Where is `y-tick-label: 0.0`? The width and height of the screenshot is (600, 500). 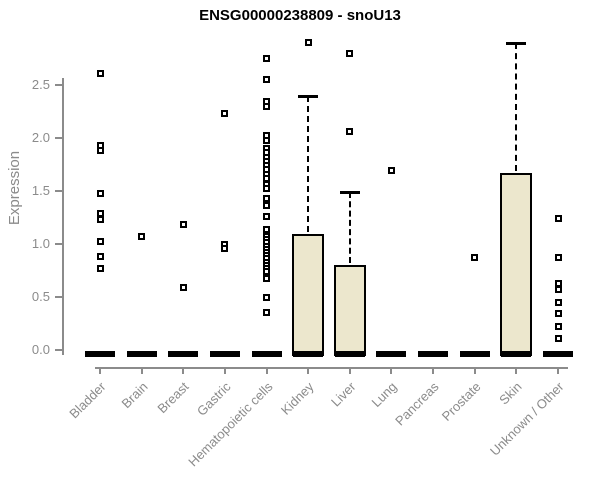
y-tick-label: 0.0 is located at coordinates (40, 349).